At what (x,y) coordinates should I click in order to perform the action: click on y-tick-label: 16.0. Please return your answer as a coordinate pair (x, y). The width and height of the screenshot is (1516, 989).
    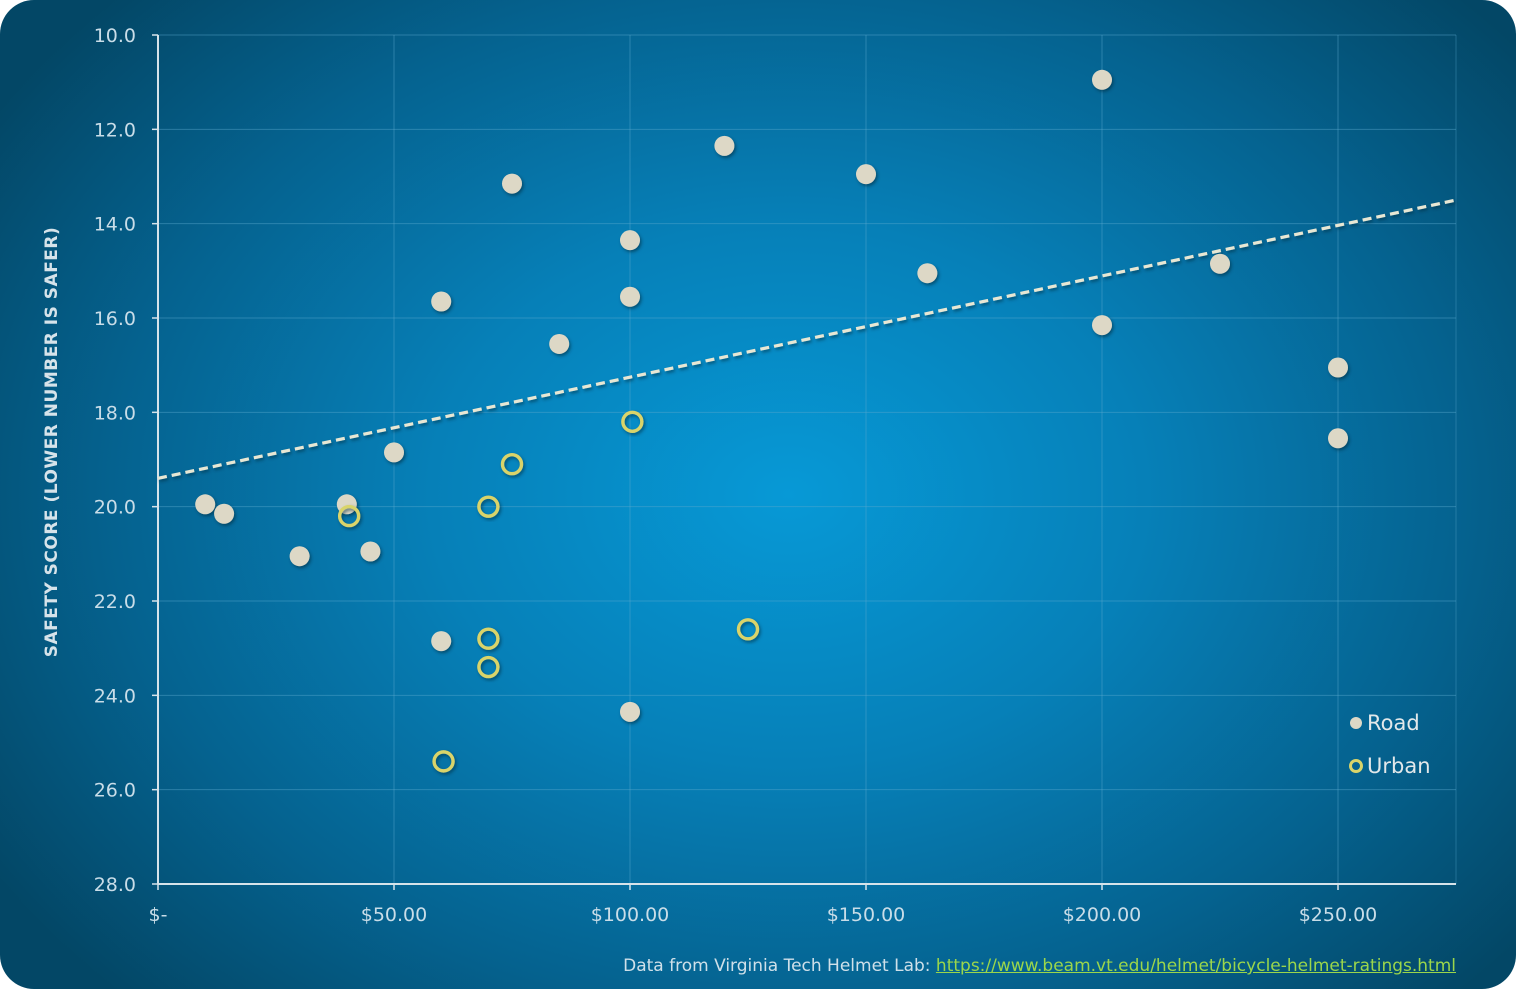
    Looking at the image, I should click on (115, 319).